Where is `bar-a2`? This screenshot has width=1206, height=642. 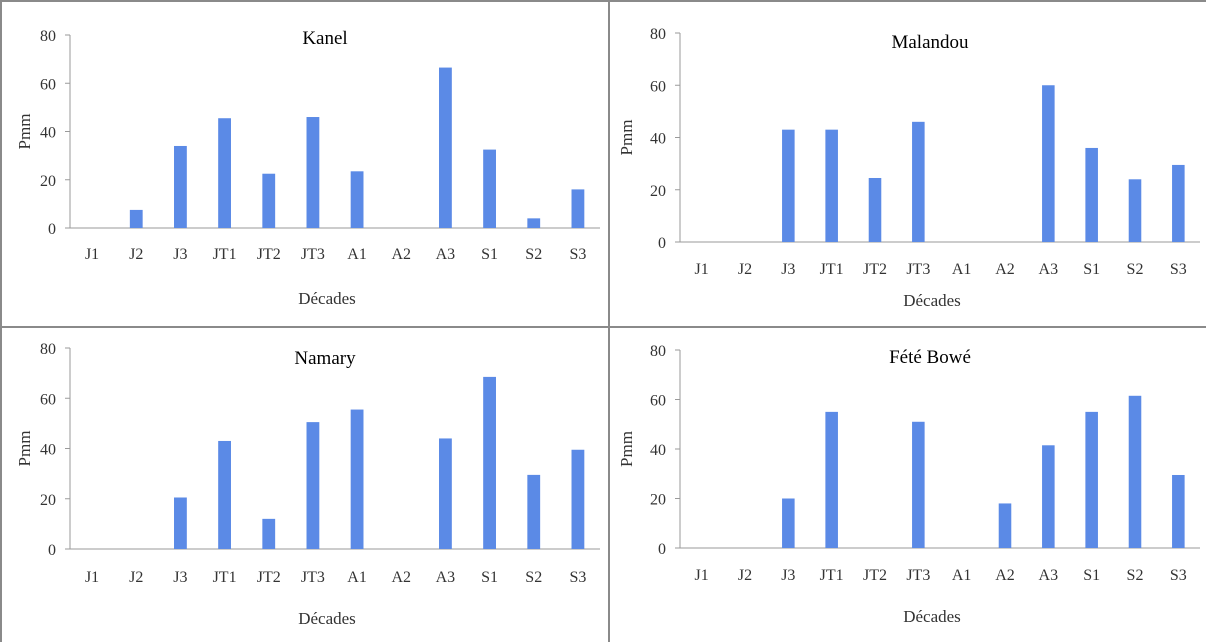
bar-a2 is located at coordinates (1005, 525).